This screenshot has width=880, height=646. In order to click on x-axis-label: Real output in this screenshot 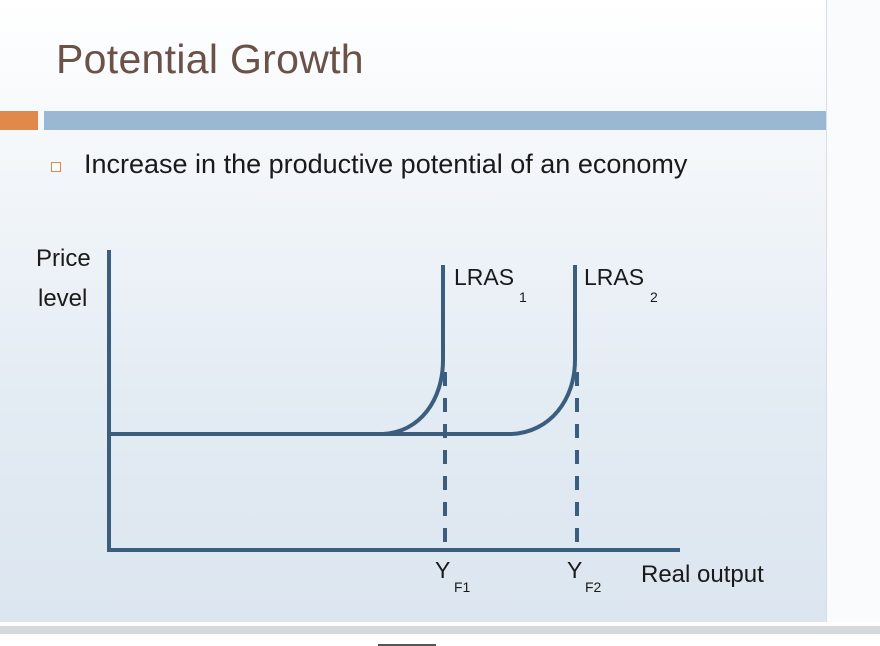, I will do `click(702, 574)`.